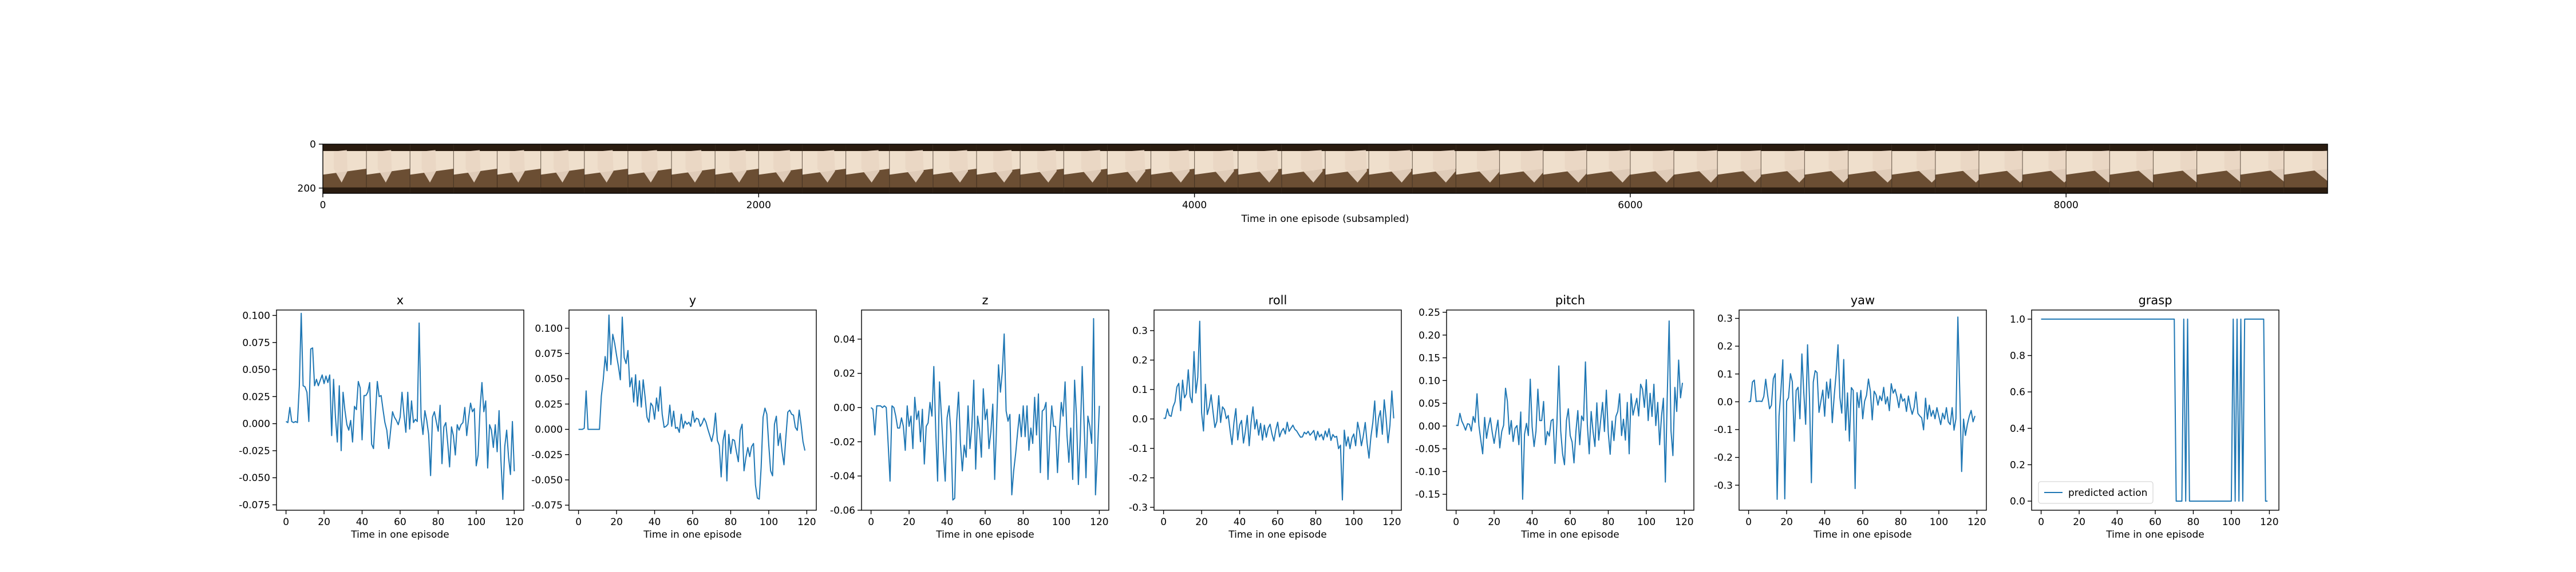  I want to click on y-tick-label: 0.3, so click(1725, 319).